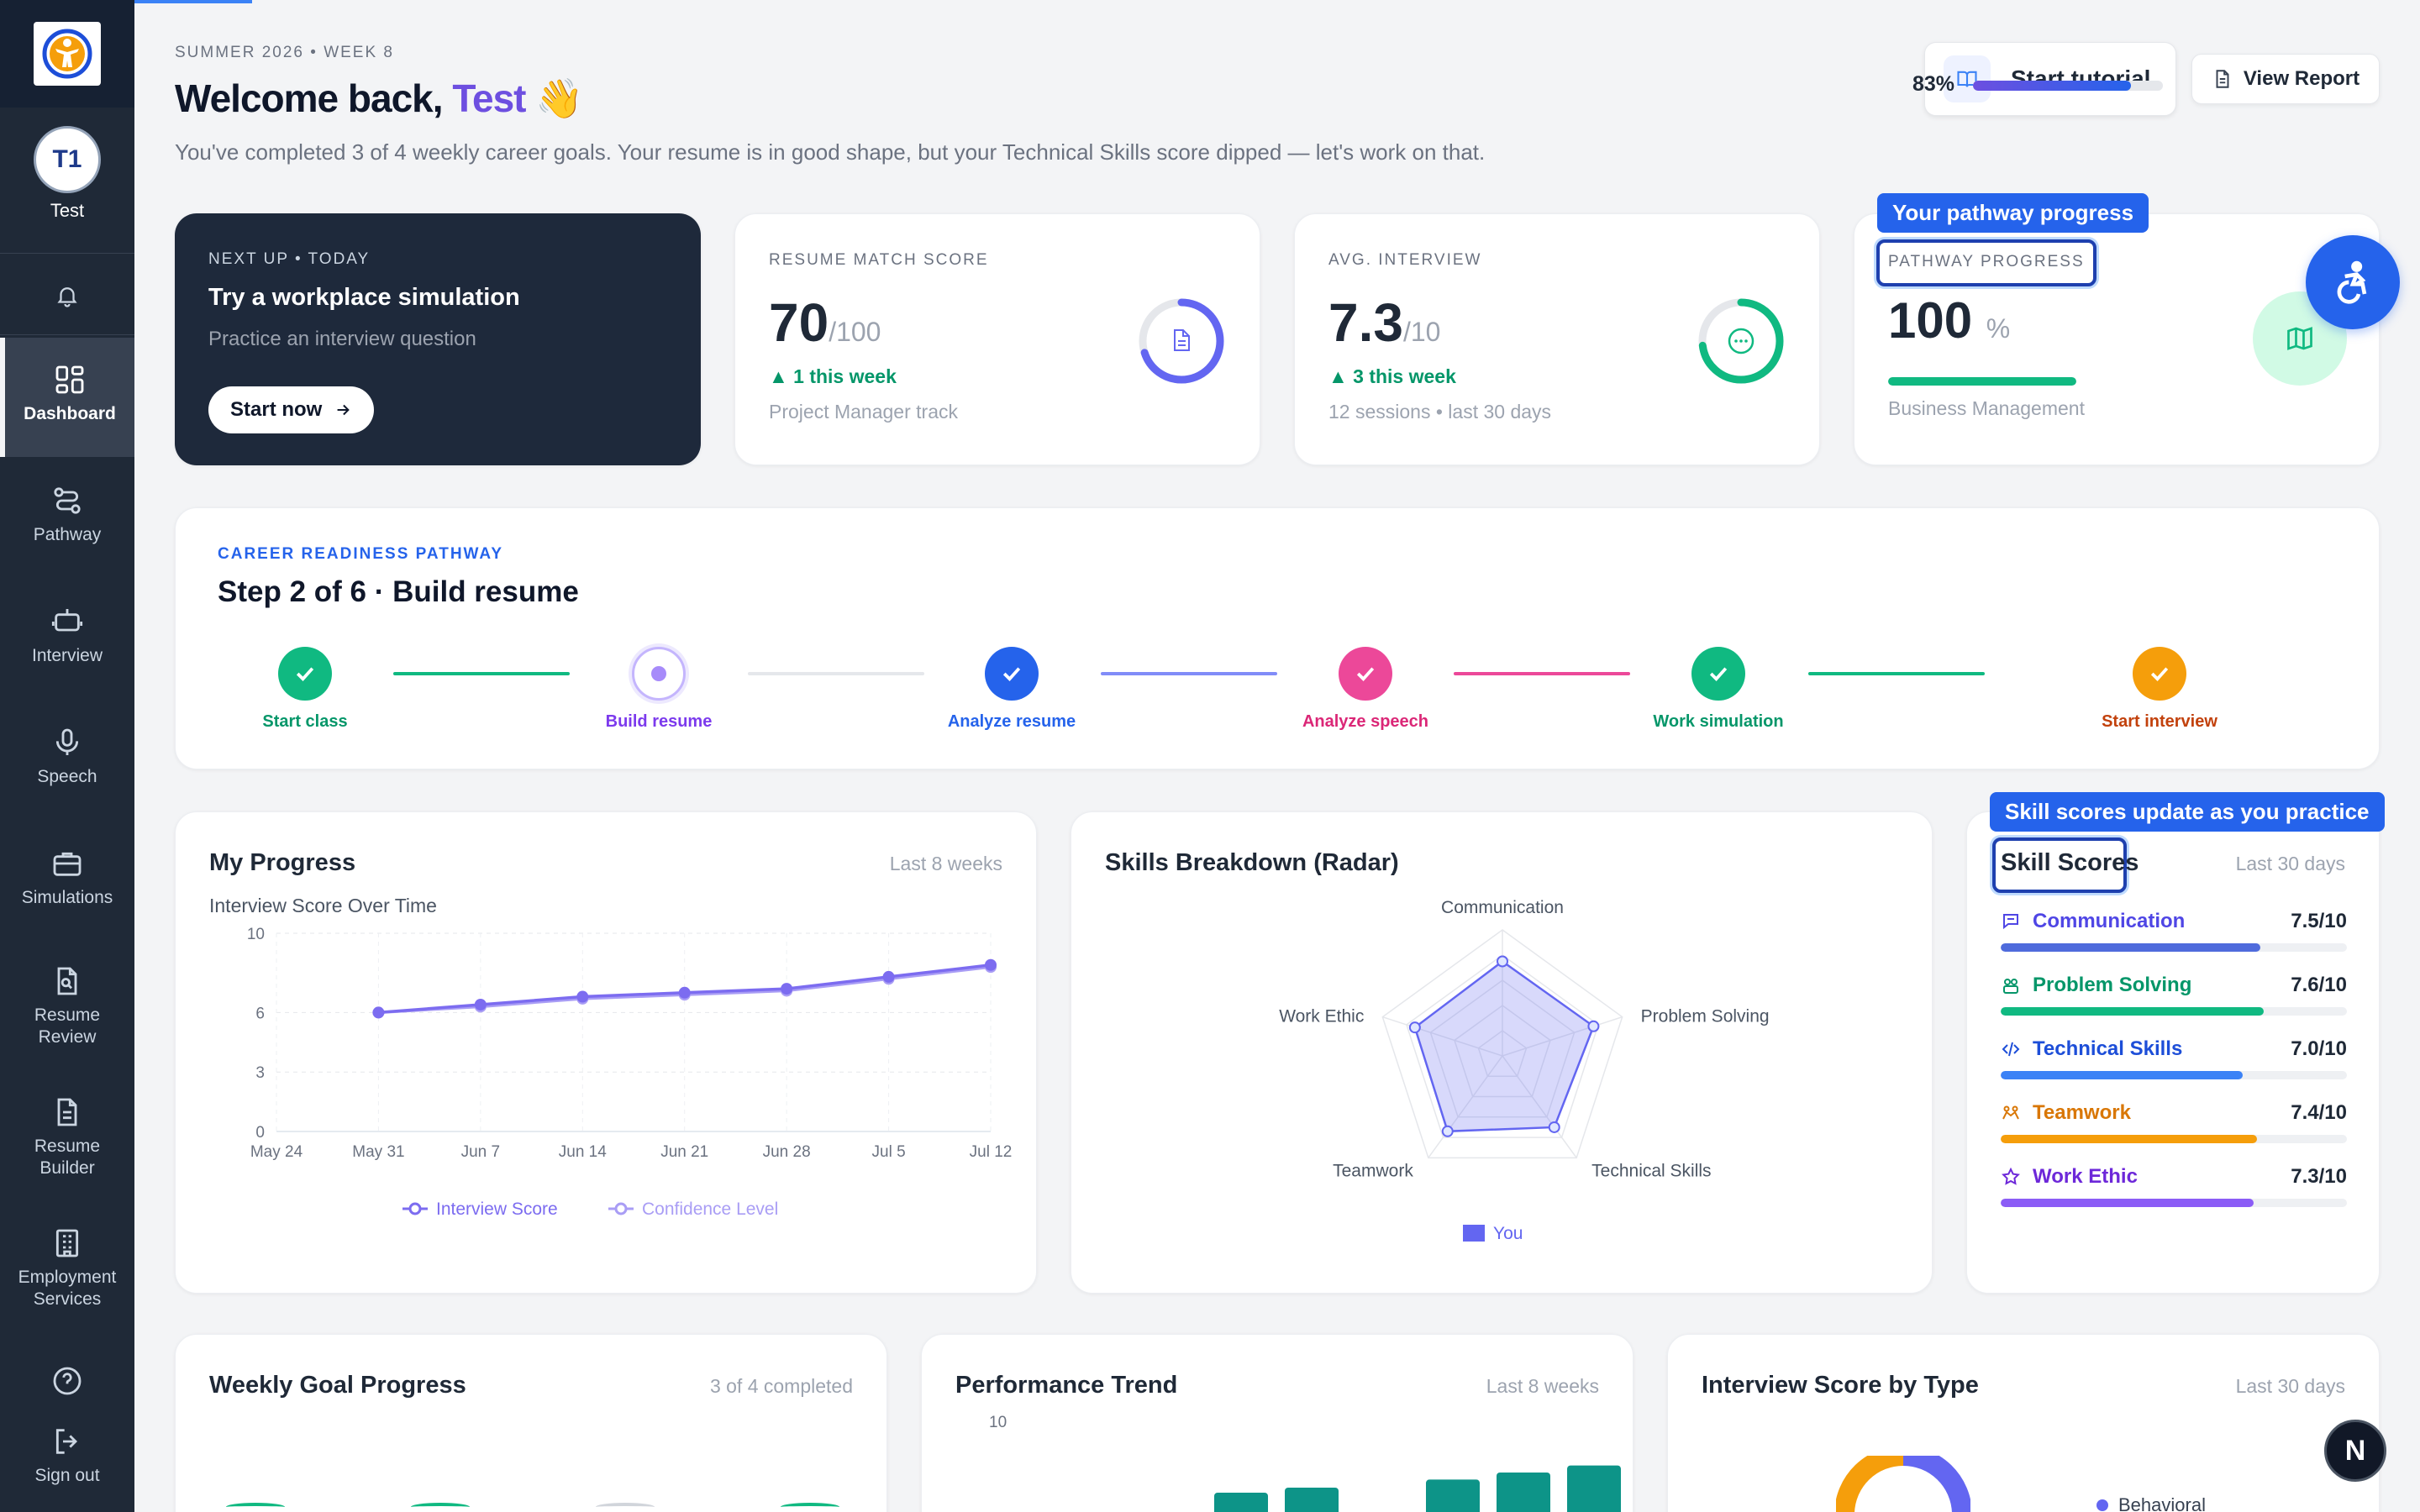 The width and height of the screenshot is (2420, 1512). Describe the element at coordinates (2159, 689) in the screenshot. I see `pathway-step-start-interview: Start interview` at that location.